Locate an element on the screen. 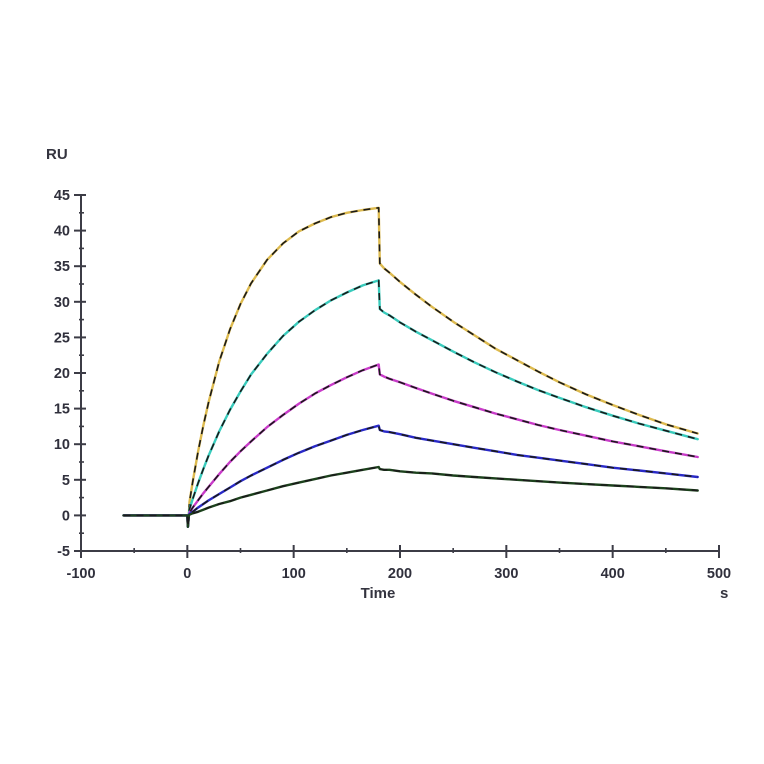 This screenshot has height=764, width=764. x-tick-label: 0 is located at coordinates (187, 574).